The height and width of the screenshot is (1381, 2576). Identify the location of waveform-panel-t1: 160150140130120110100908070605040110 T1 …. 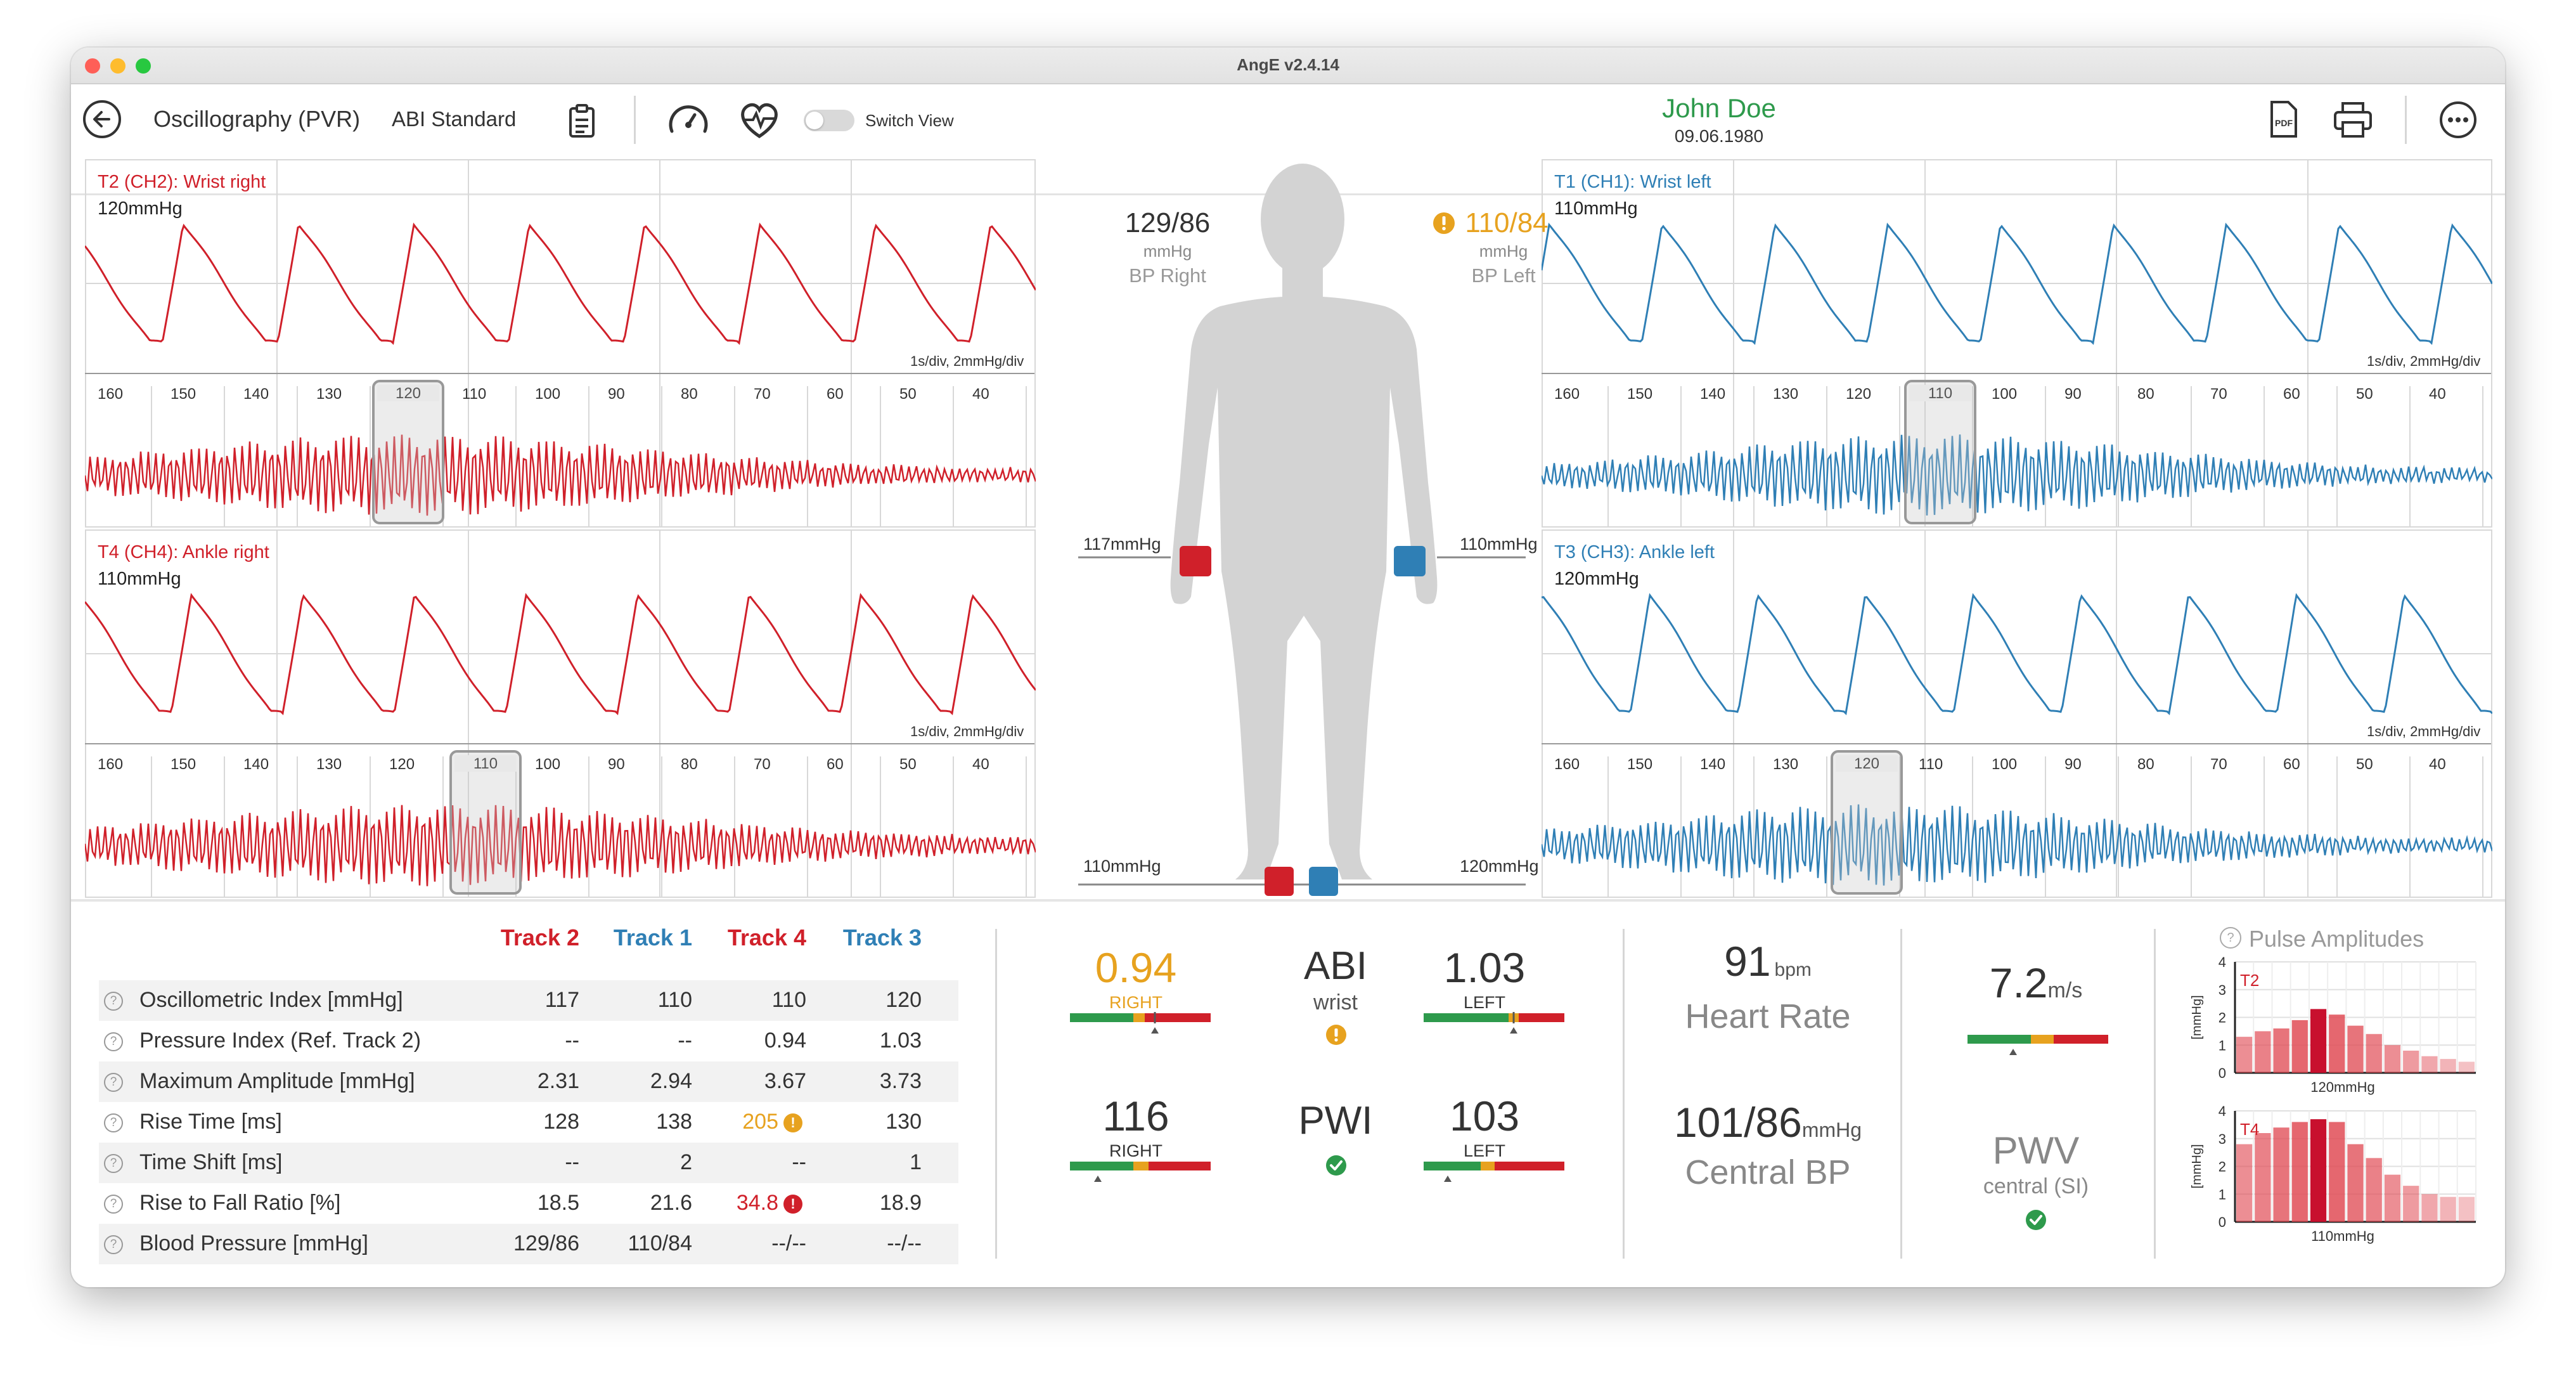
(2017, 344).